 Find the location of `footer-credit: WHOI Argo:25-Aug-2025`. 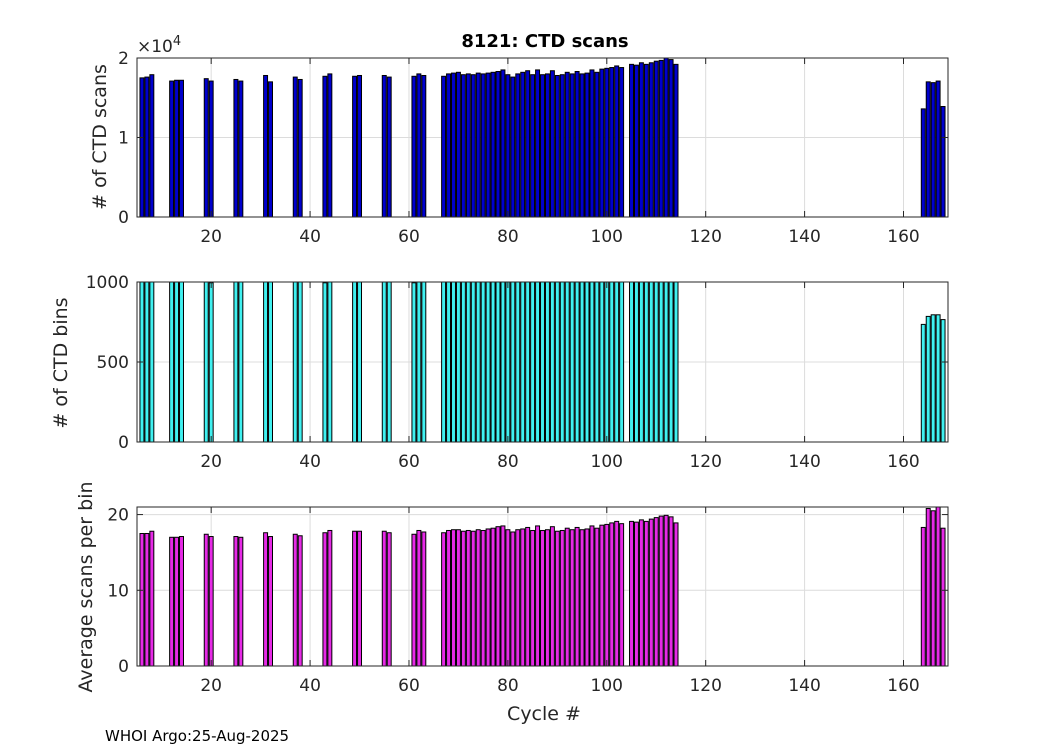

footer-credit: WHOI Argo:25-Aug-2025 is located at coordinates (197, 736).